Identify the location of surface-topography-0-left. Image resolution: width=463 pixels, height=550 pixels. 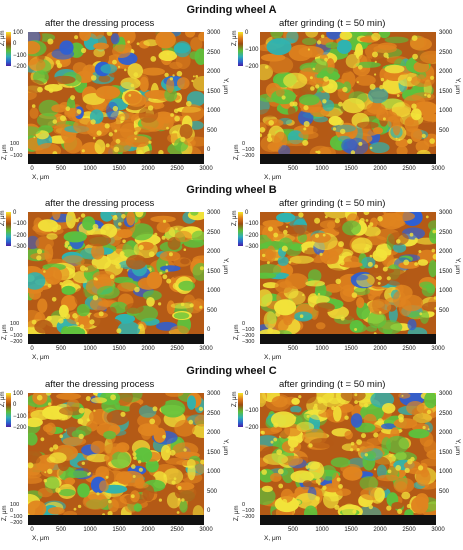
(115, 93).